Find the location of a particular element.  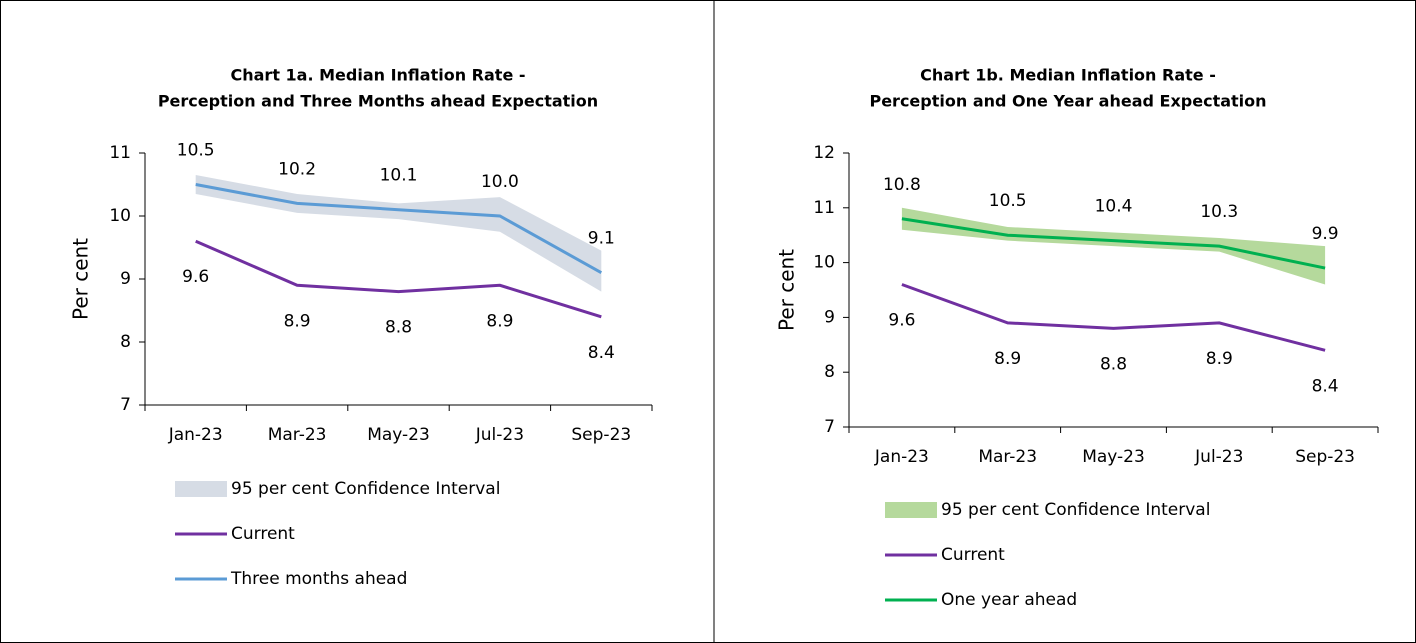

data-label: 10.1 is located at coordinates (399, 176).